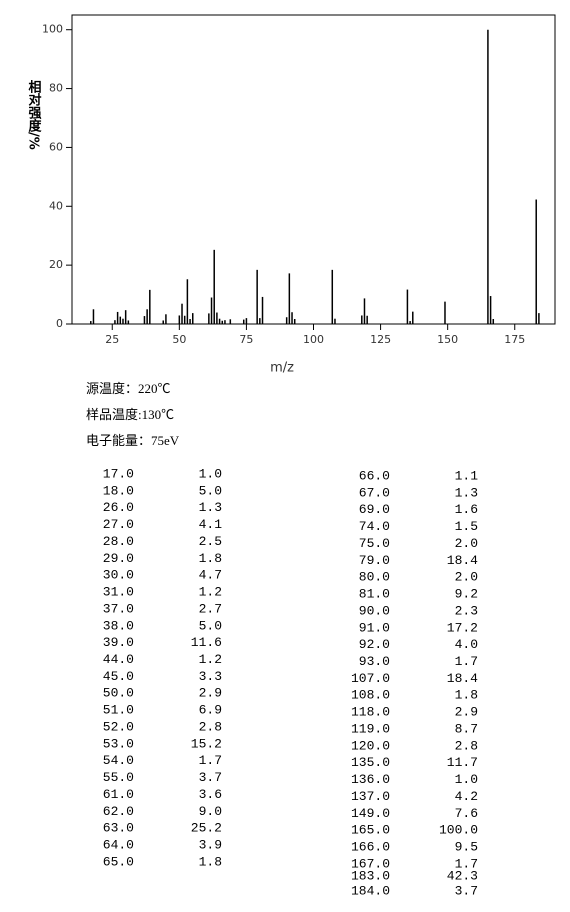 This screenshot has height=912, width=570. I want to click on table-intensity: 9.0, so click(210, 811).